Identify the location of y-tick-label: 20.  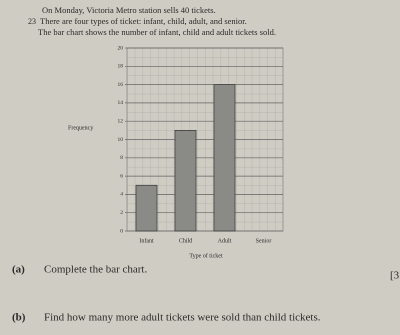
(121, 48).